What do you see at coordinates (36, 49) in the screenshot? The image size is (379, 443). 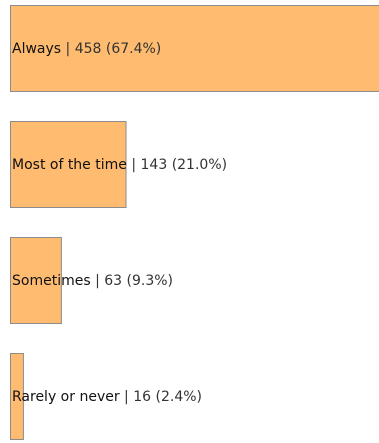 I see `category-label: Always` at bounding box center [36, 49].